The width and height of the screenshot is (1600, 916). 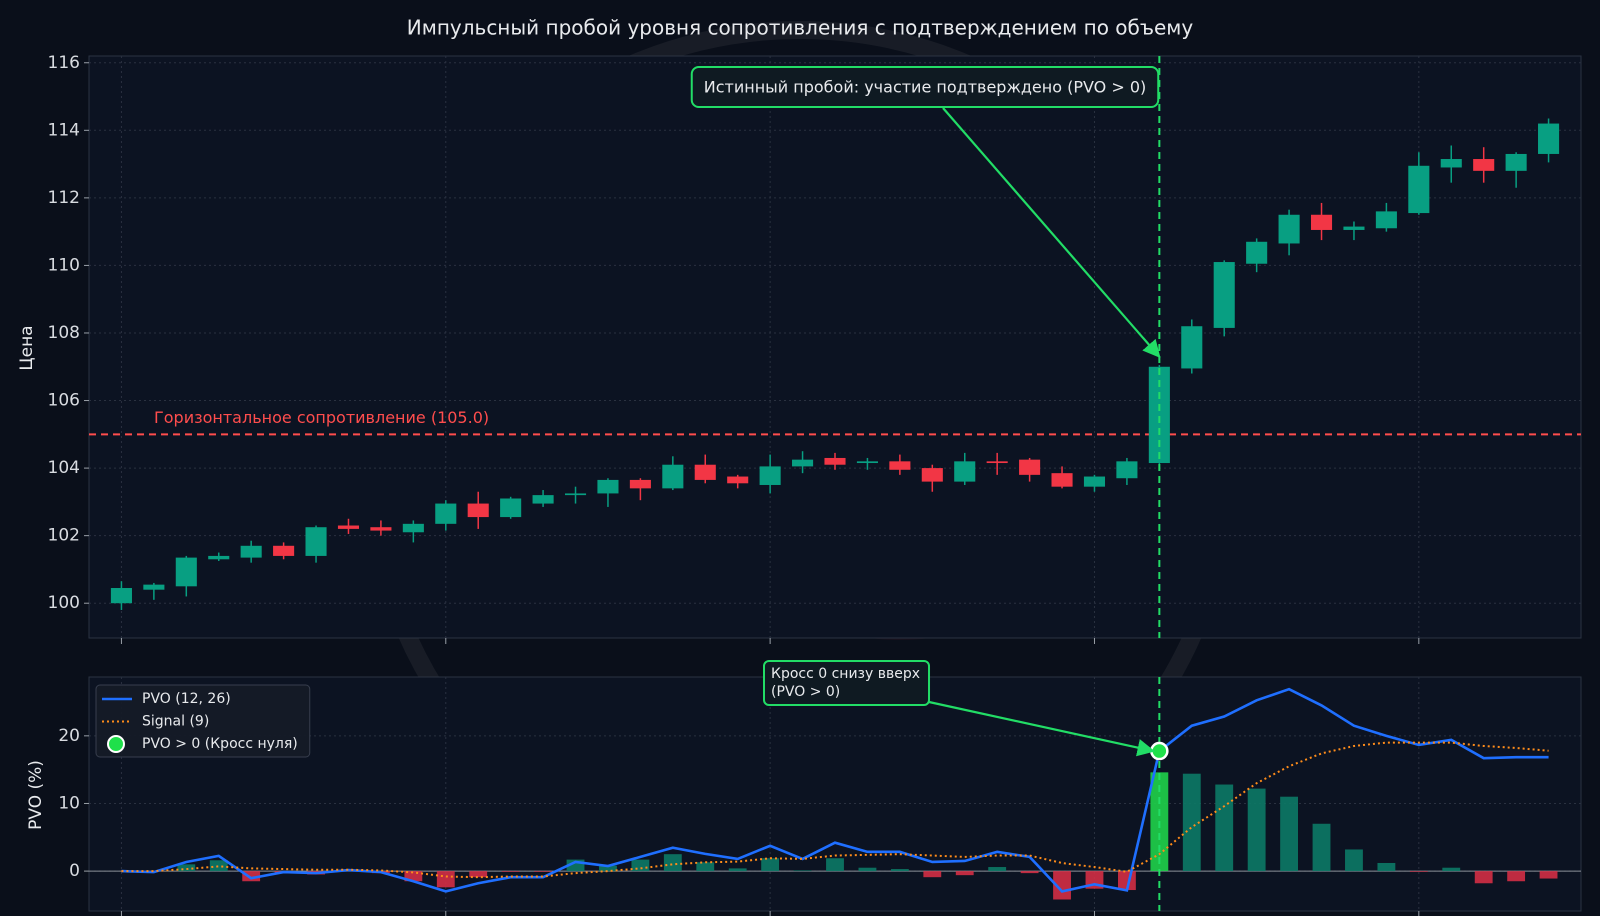 What do you see at coordinates (64, 401) in the screenshot?
I see `y-tick-label: 106` at bounding box center [64, 401].